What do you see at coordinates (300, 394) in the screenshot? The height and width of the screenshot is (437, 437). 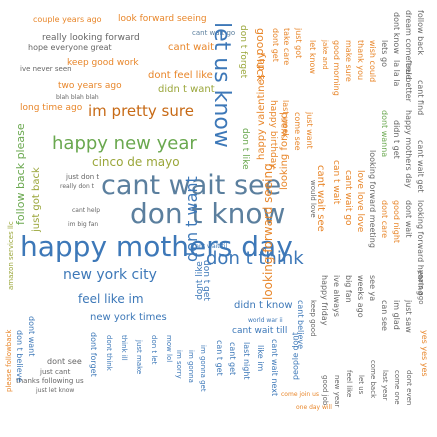 I see `word: come join us` at bounding box center [300, 394].